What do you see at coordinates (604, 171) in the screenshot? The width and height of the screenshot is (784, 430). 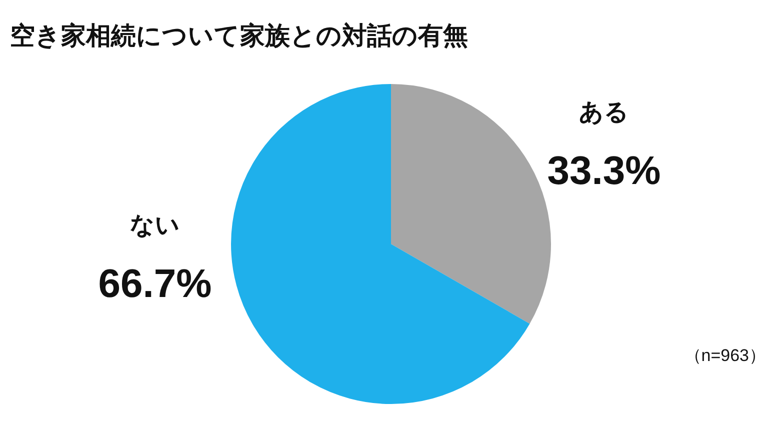 I see `data-label: 33.3%` at bounding box center [604, 171].